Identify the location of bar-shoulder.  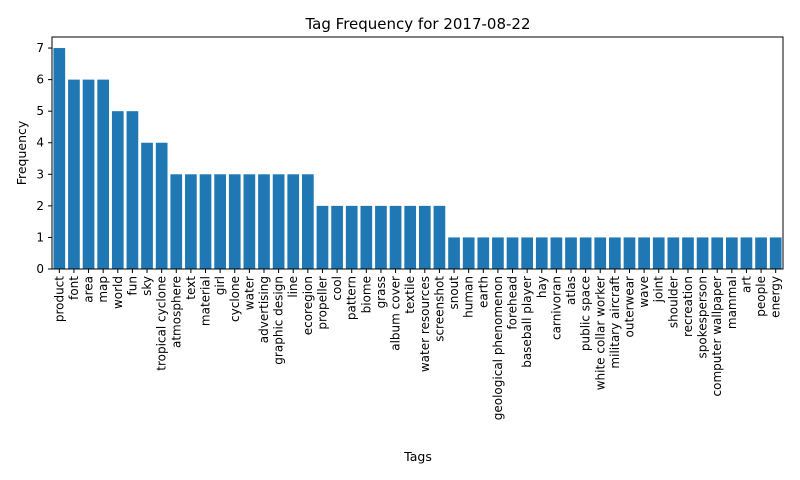
(673, 253).